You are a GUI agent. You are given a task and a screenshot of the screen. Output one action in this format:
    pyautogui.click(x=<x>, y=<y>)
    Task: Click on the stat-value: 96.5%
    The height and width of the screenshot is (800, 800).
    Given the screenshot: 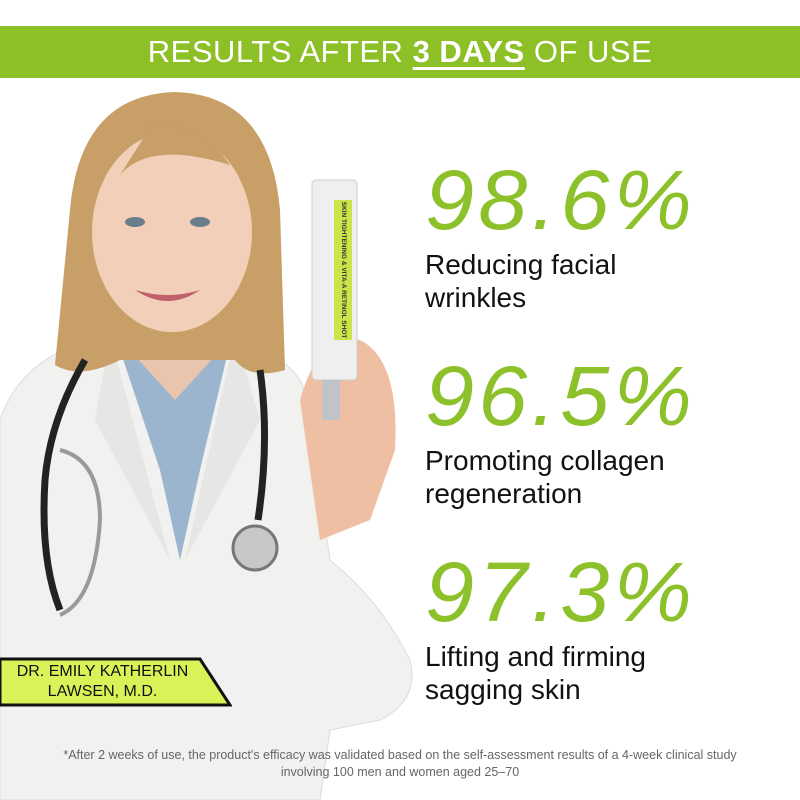 What is the action you would take?
    pyautogui.click(x=561, y=396)
    